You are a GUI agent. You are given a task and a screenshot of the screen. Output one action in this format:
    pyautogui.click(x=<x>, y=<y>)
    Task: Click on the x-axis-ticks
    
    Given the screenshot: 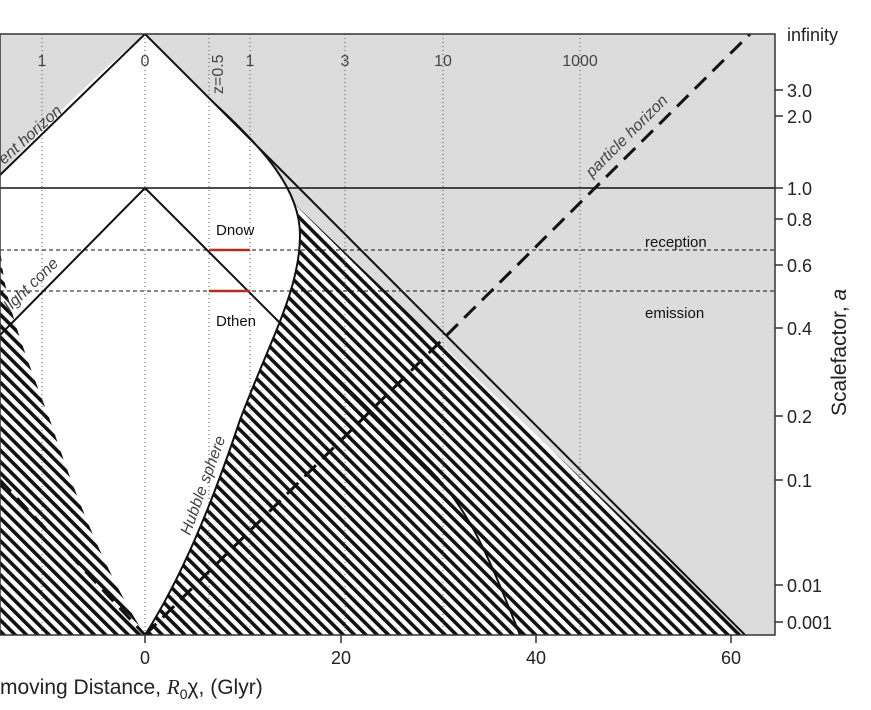 What is the action you would take?
    pyautogui.click(x=438, y=639)
    